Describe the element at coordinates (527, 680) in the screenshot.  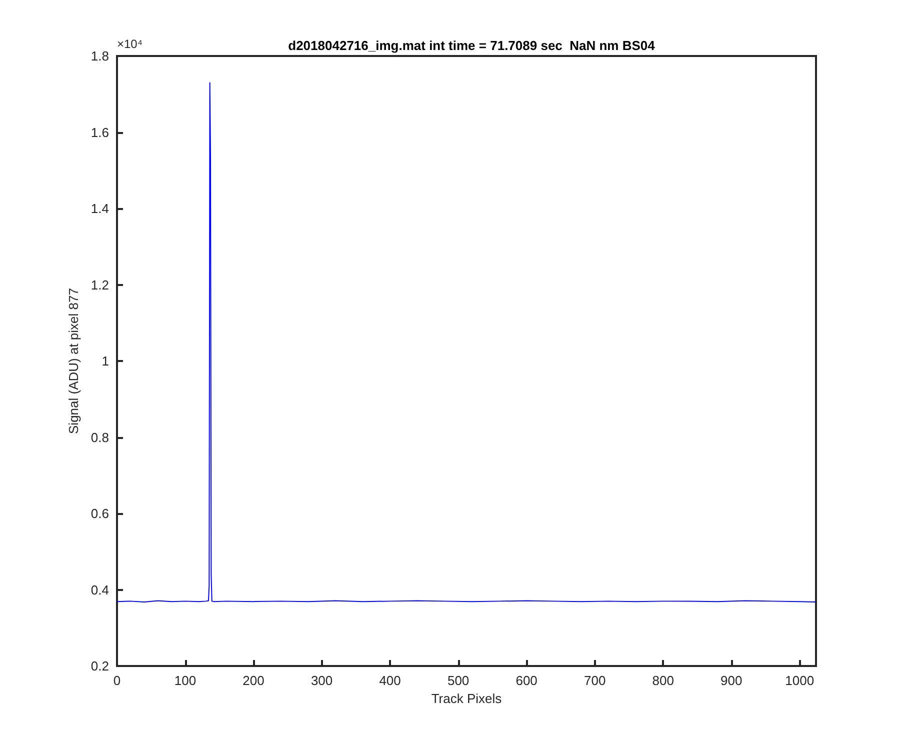
I see `x-tick-label: 600` at that location.